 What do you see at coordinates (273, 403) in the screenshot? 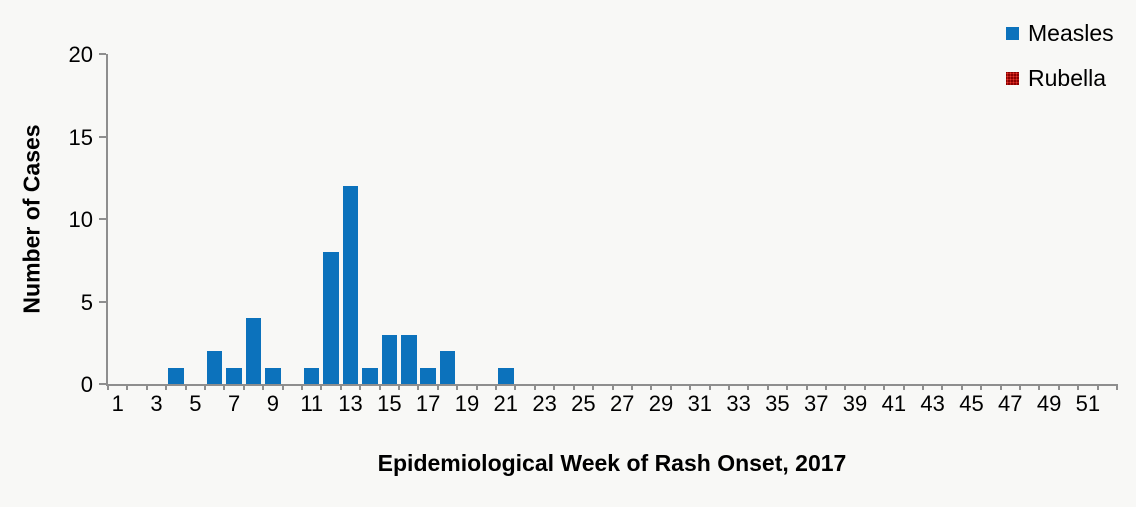
I see `x-tick-label: 9` at bounding box center [273, 403].